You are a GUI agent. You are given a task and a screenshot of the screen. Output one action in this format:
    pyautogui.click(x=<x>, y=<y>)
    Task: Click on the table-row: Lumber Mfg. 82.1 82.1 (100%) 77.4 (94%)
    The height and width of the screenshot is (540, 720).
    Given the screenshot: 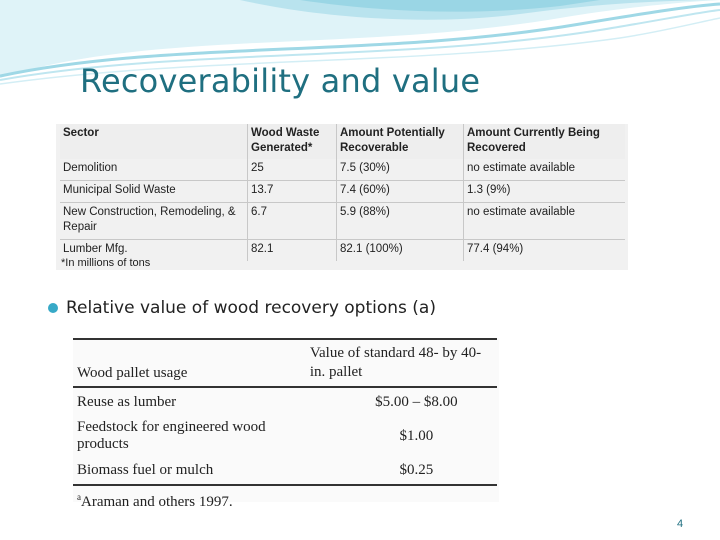 What is the action you would take?
    pyautogui.click(x=342, y=250)
    